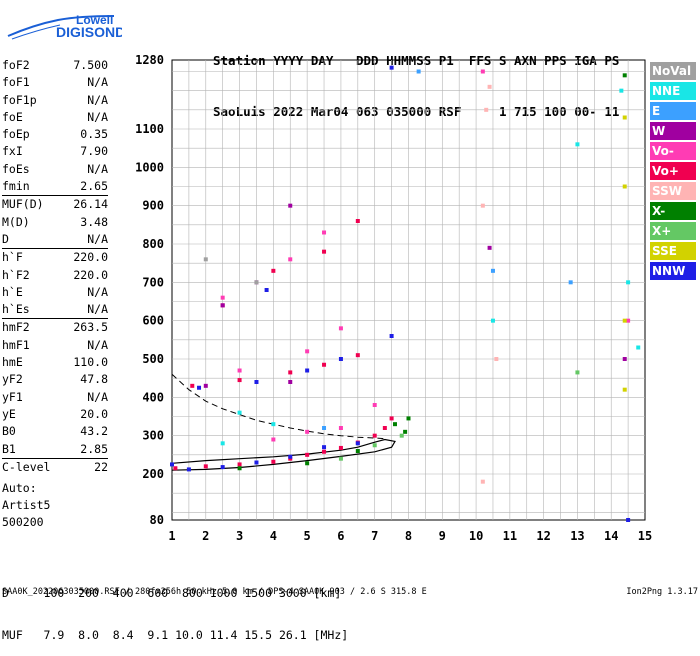  Describe the element at coordinates (673, 271) in the screenshot. I see `legend-item: NNW` at that location.